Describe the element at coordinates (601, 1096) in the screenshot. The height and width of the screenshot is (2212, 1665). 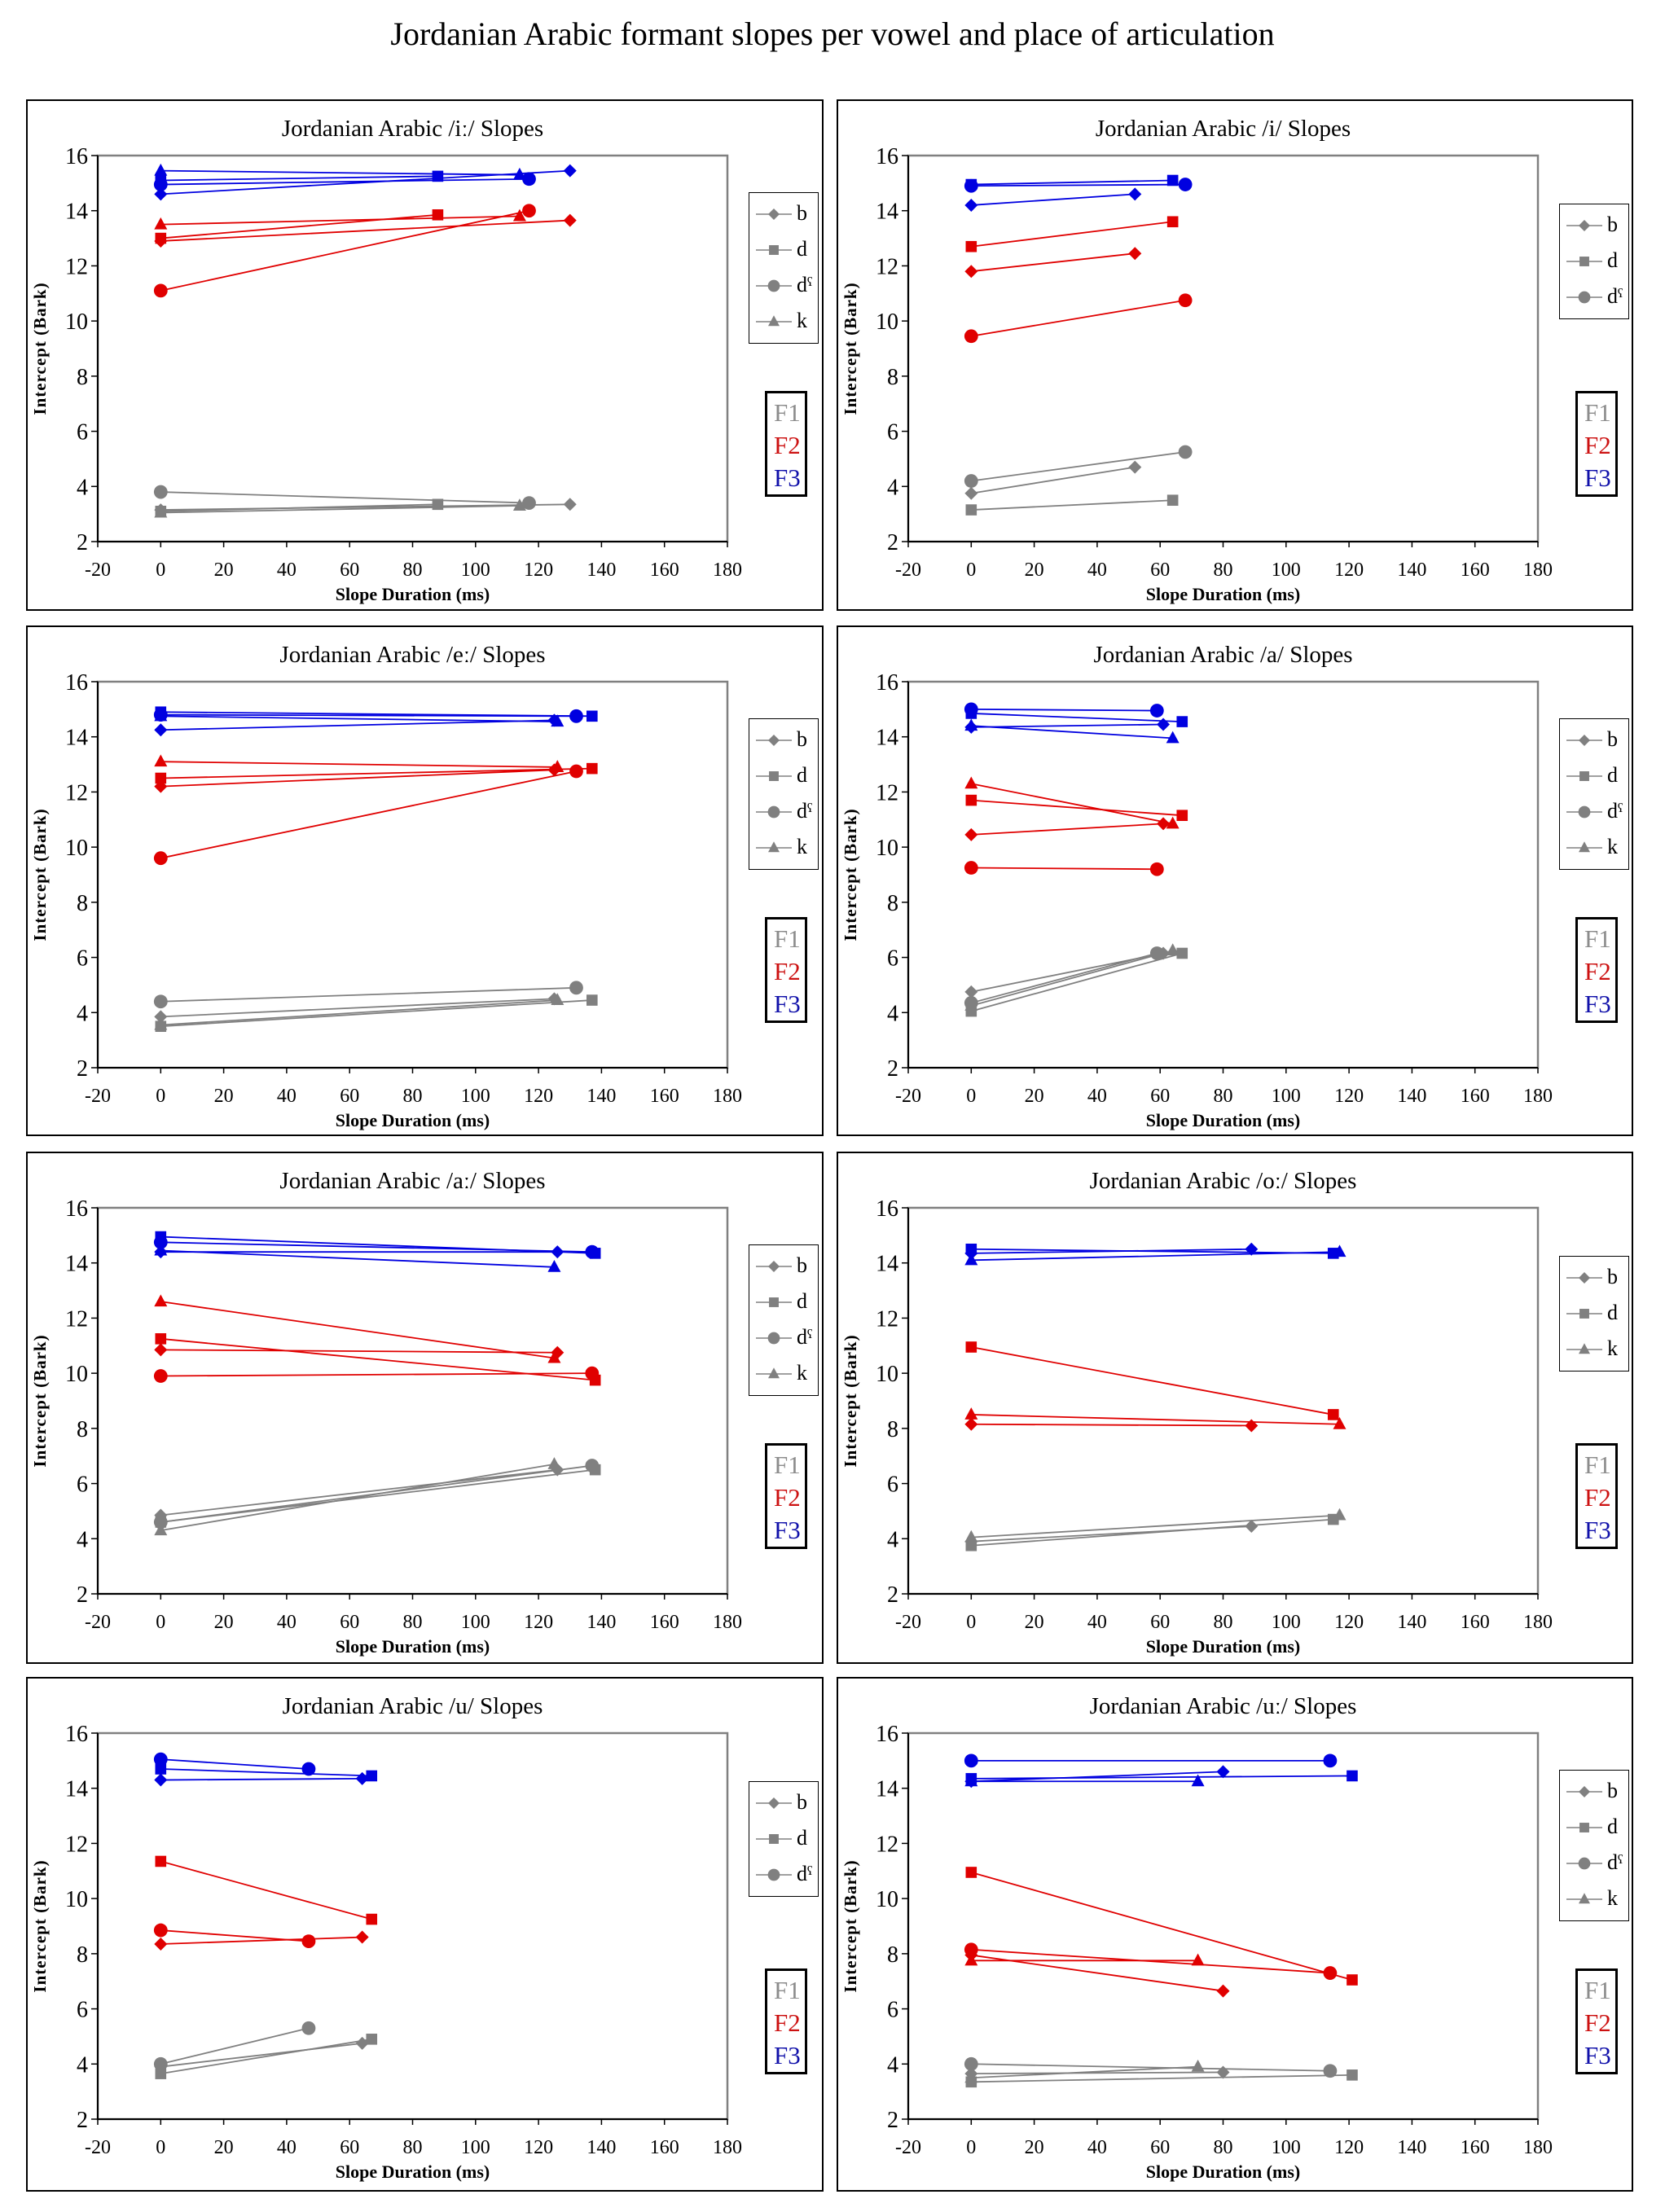
I see `x-tick-label: 140` at that location.